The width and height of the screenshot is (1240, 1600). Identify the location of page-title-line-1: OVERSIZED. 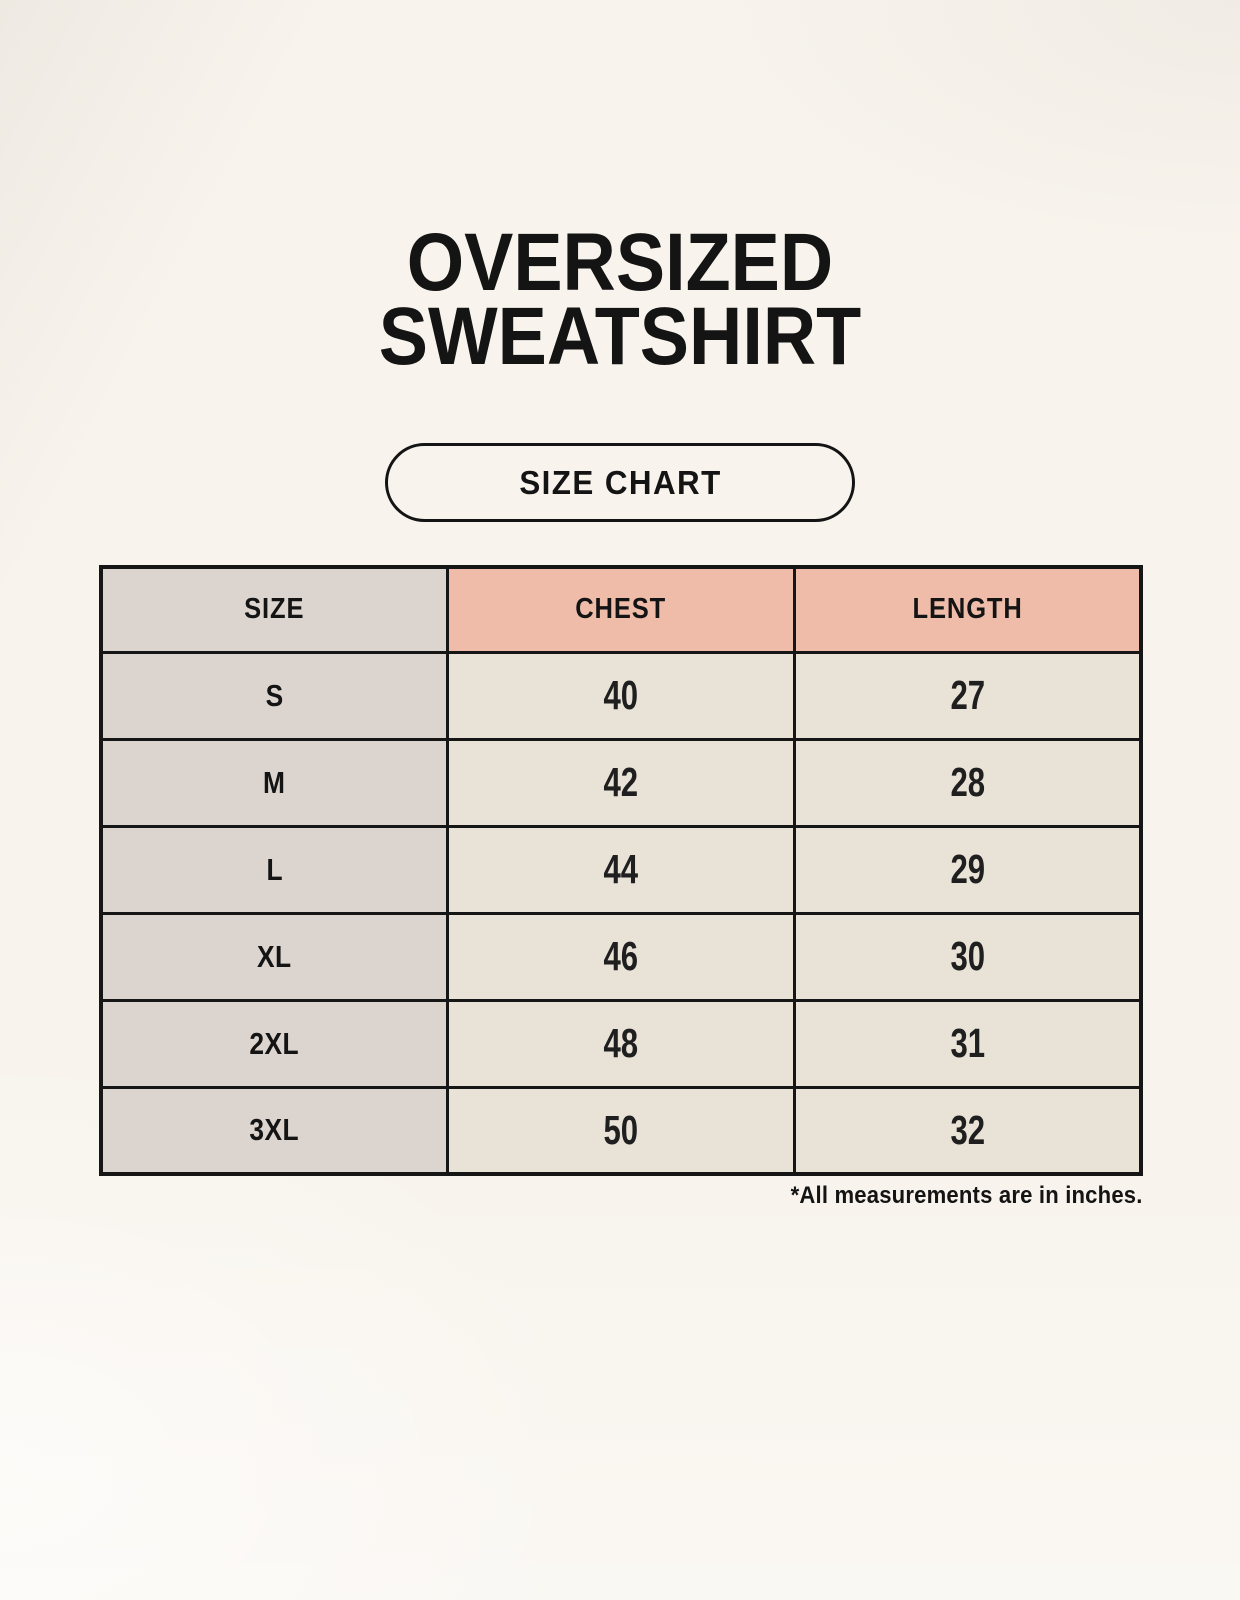
(620, 262).